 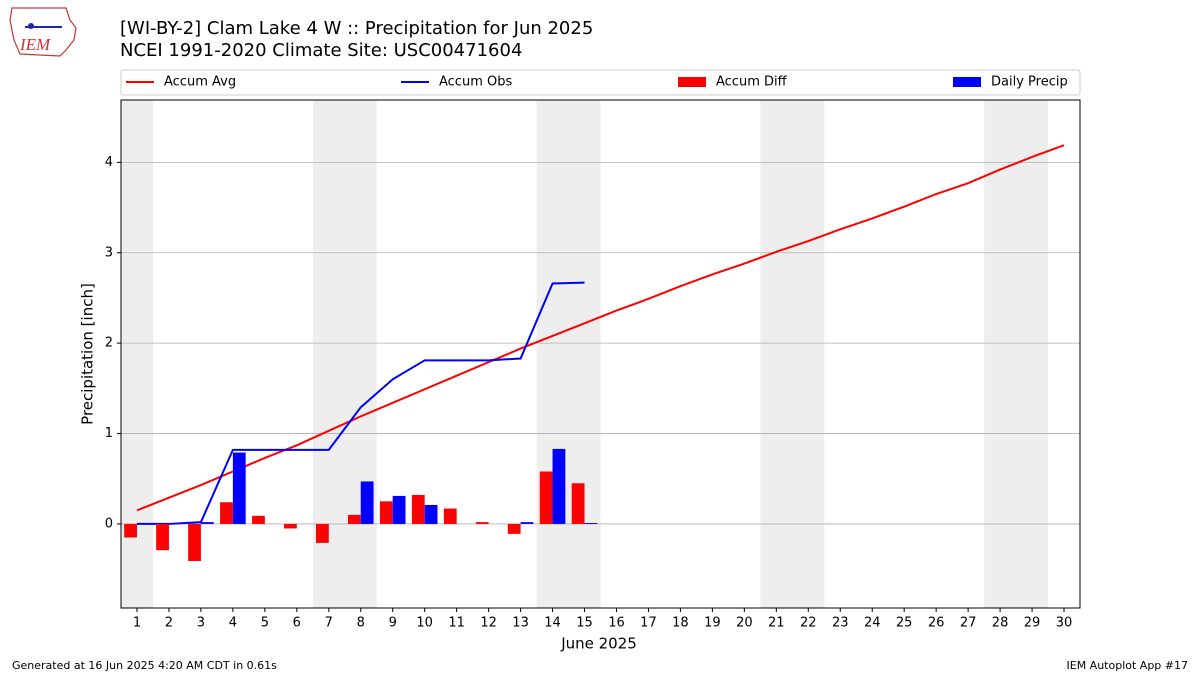 What do you see at coordinates (329, 623) in the screenshot?
I see `x-tick-label: 7` at bounding box center [329, 623].